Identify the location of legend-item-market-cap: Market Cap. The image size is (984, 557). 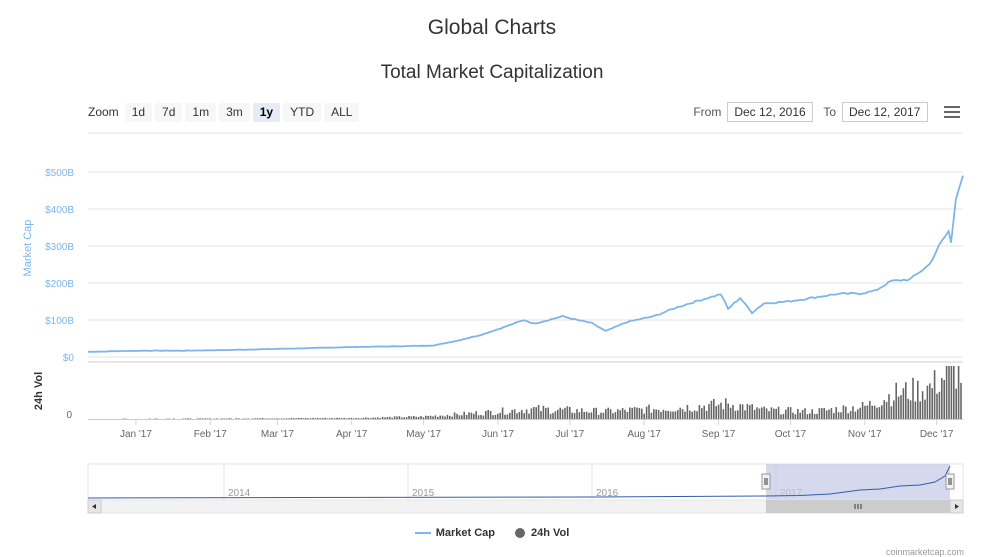
(454, 533).